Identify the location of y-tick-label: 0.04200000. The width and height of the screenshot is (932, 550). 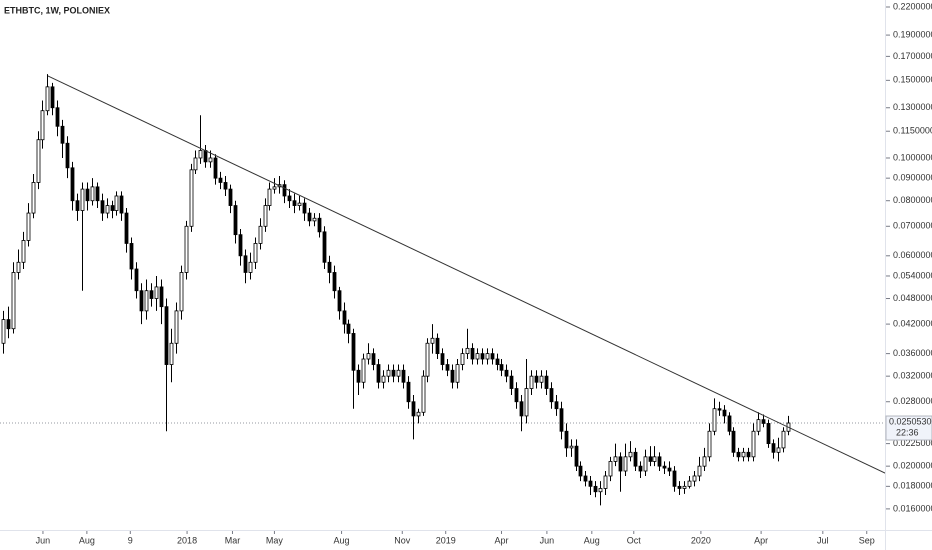
(912, 323).